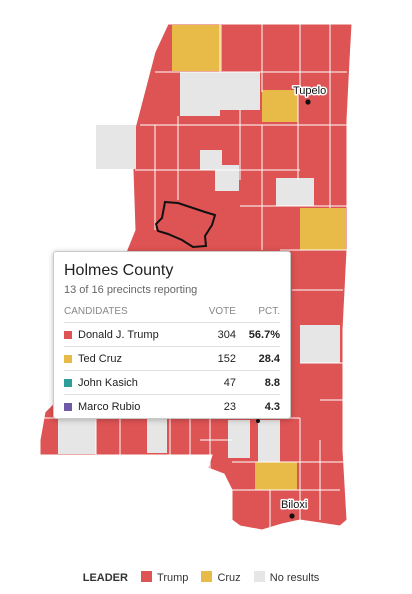 The height and width of the screenshot is (594, 412). I want to click on city-dot, so click(258, 421).